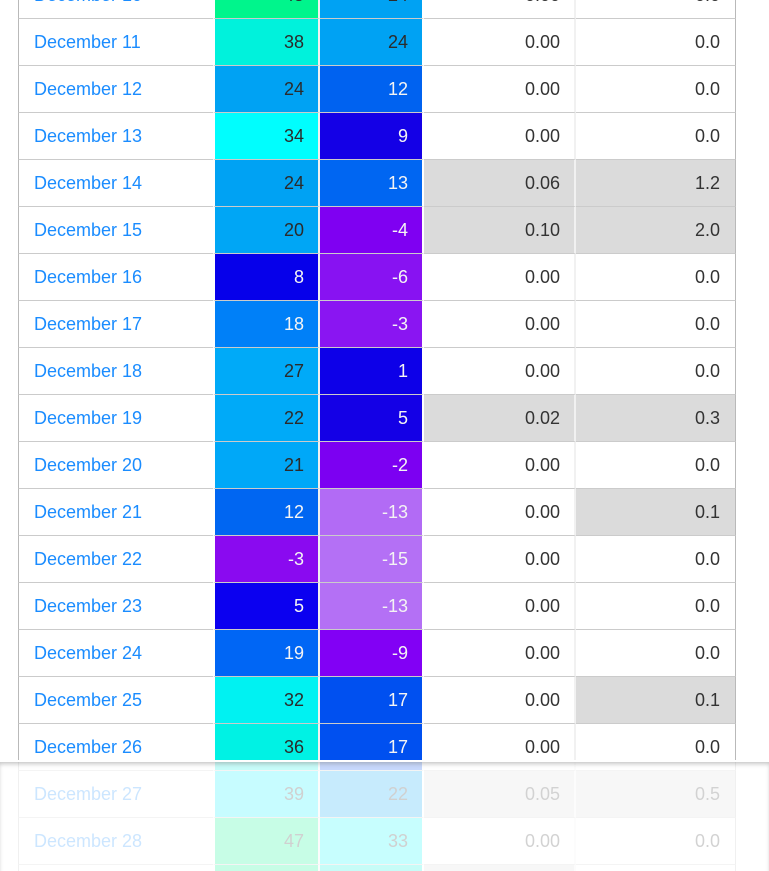 The width and height of the screenshot is (769, 871). I want to click on table-row: December 20 21 -2 0.00 0.0, so click(377, 465).